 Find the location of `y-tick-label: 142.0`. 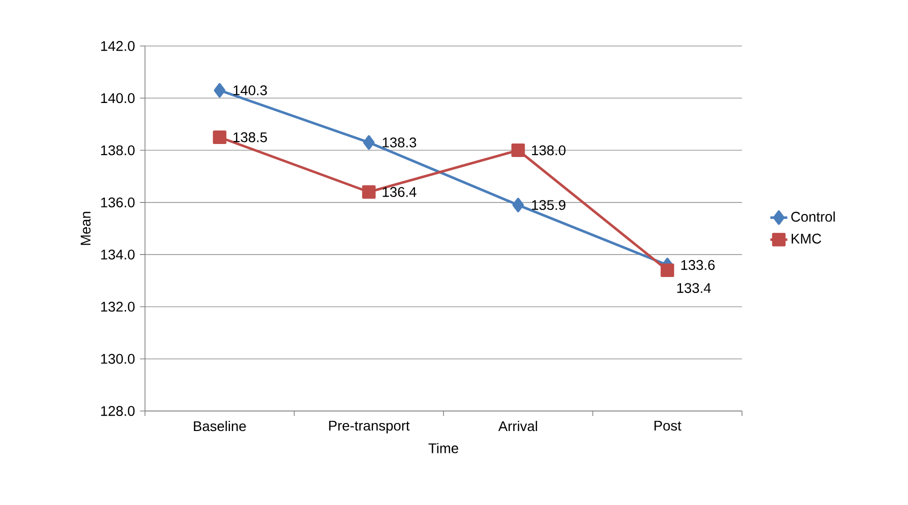

y-tick-label: 142.0 is located at coordinates (118, 46).